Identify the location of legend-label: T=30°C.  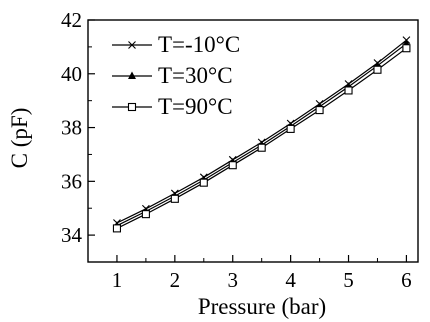
(195, 75).